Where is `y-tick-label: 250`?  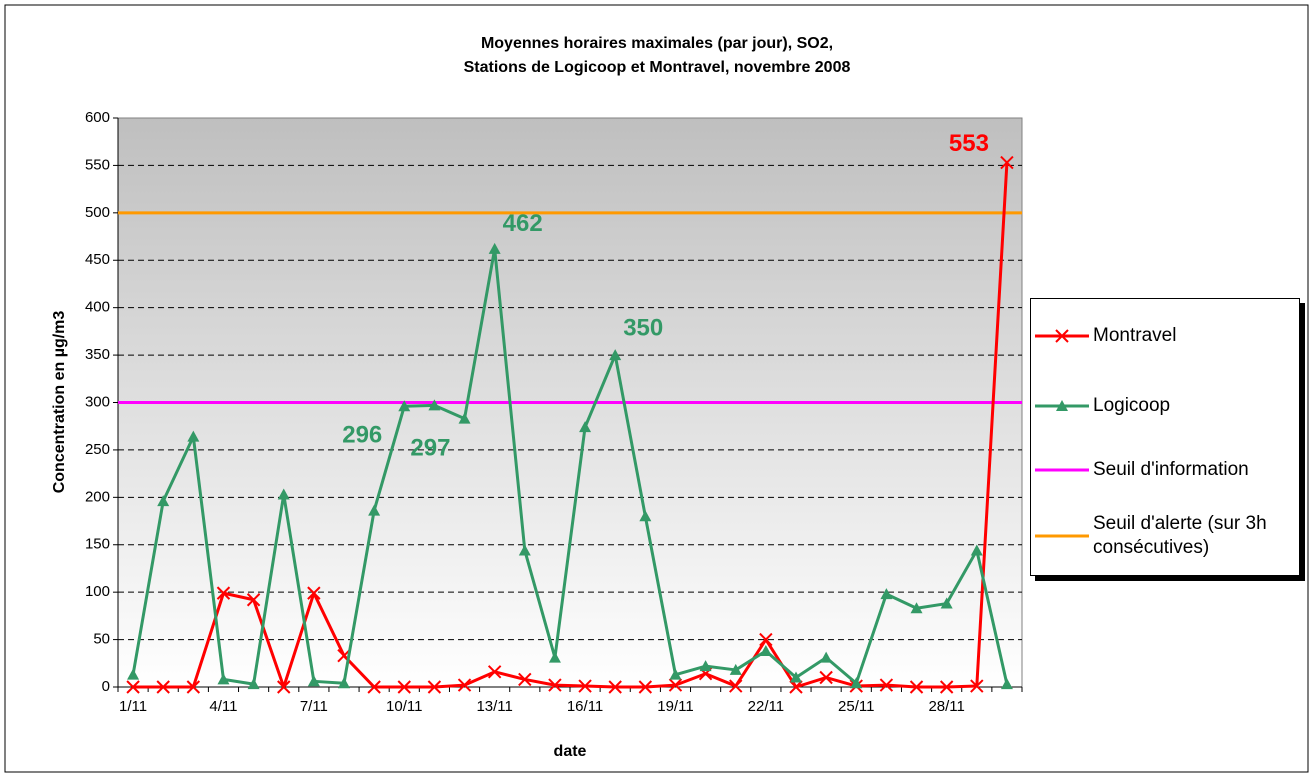
y-tick-label: 250 is located at coordinates (97, 449).